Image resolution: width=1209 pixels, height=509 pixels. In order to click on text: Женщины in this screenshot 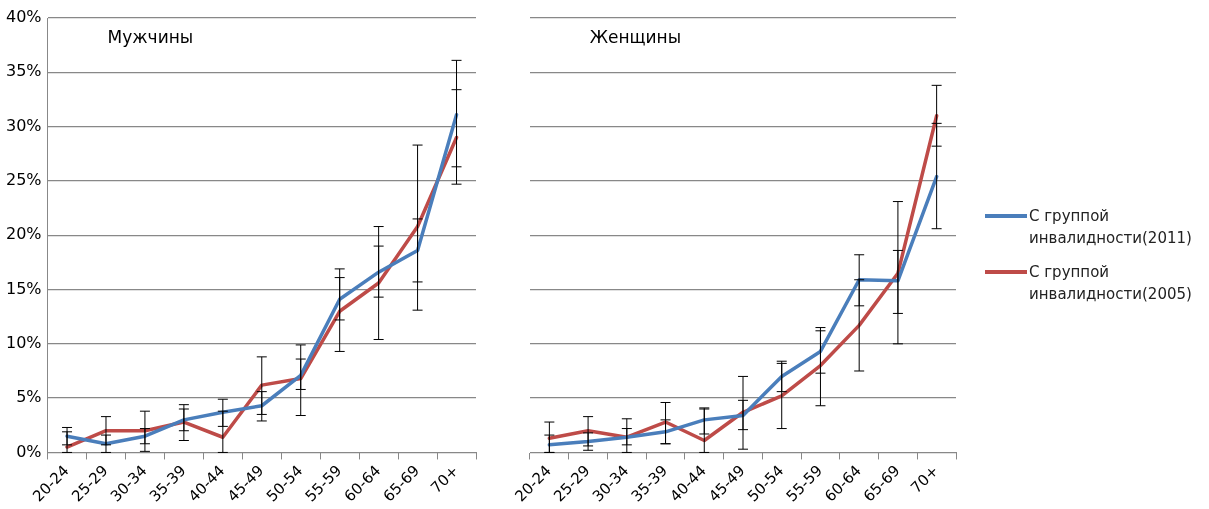, I will do `click(635, 36)`.